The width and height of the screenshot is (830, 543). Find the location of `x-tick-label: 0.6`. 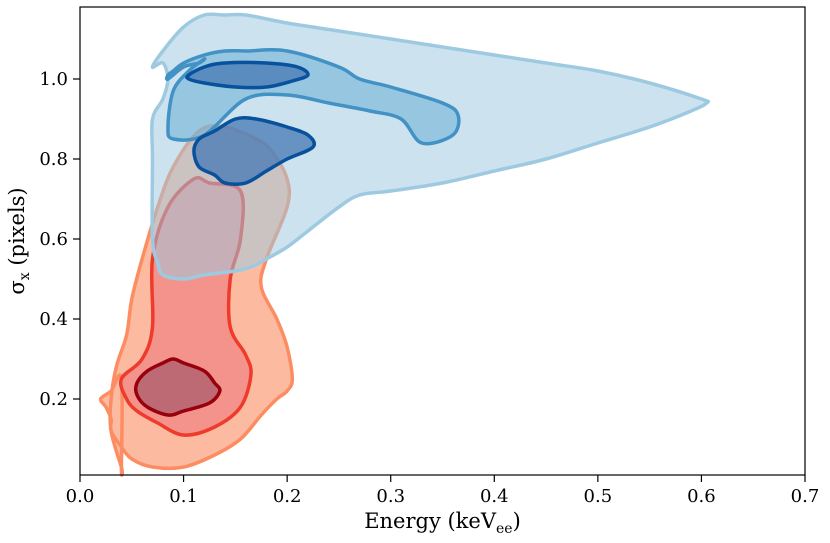

x-tick-label: 0.6 is located at coordinates (701, 496).